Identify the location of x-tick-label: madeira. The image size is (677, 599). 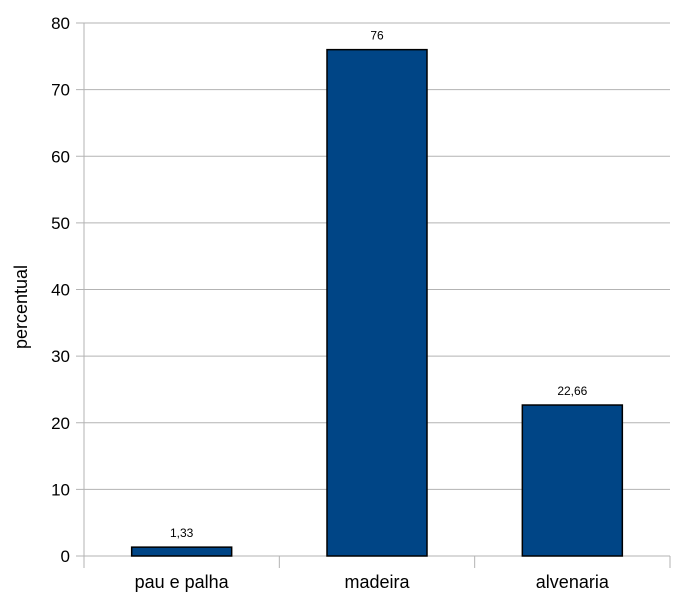
(377, 582).